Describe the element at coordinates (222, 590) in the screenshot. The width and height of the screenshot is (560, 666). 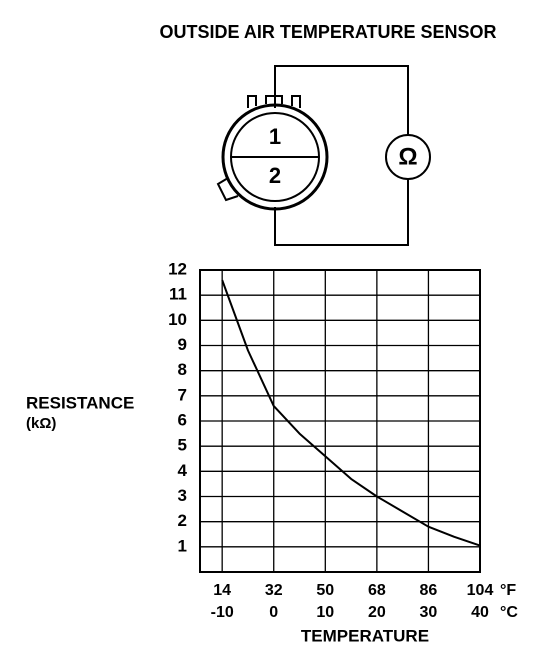
I see `x2-tick-label: 14` at that location.